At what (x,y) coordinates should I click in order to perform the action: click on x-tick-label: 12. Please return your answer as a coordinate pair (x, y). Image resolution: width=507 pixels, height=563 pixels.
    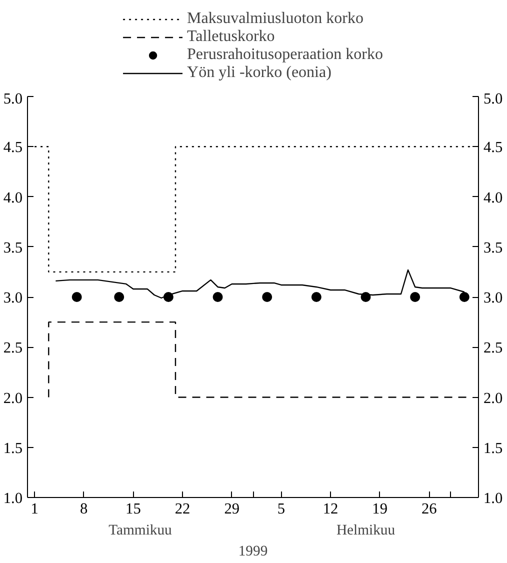
    Looking at the image, I should click on (330, 509).